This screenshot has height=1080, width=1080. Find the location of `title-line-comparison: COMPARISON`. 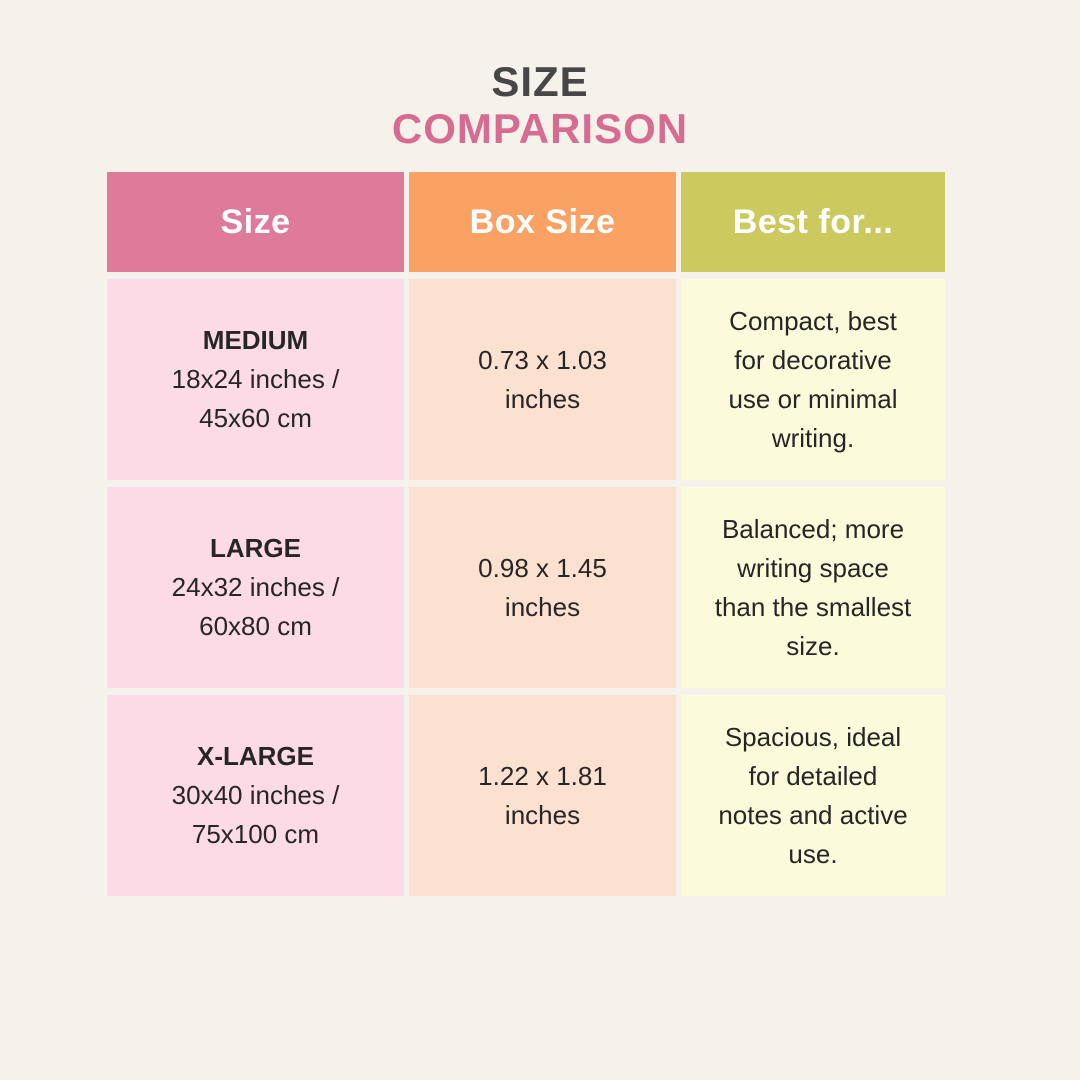

title-line-comparison: COMPARISON is located at coordinates (540, 129).